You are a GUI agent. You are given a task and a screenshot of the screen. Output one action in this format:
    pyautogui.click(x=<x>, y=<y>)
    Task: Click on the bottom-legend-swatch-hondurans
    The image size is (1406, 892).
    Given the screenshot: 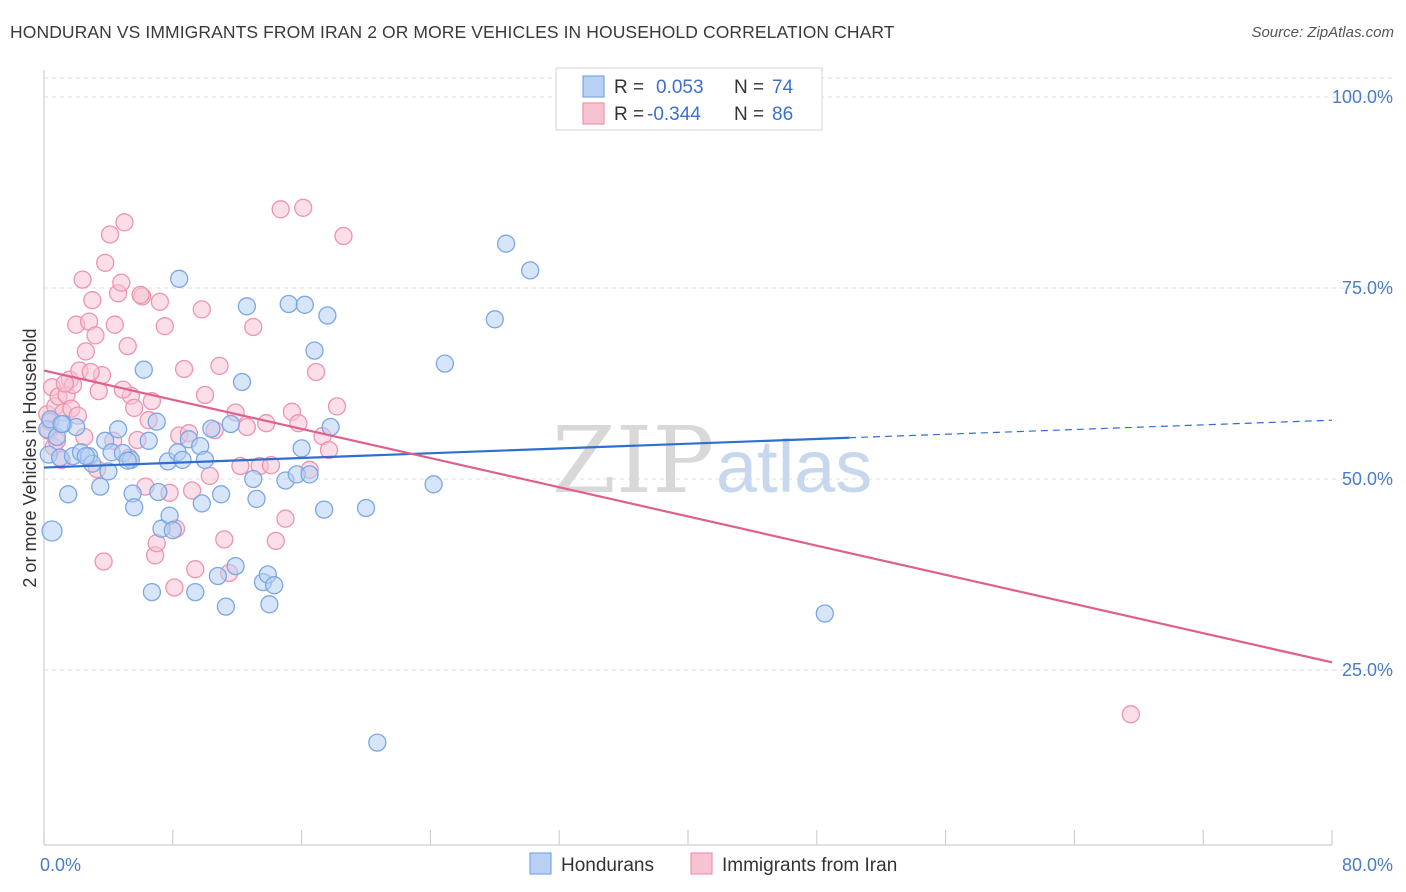 What is the action you would take?
    pyautogui.click(x=540, y=863)
    